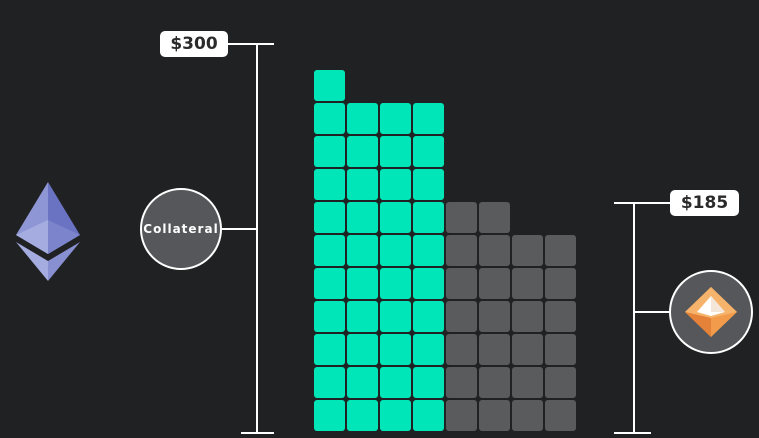 The height and width of the screenshot is (438, 759). What do you see at coordinates (194, 44) in the screenshot?
I see `total-value-label: $300` at bounding box center [194, 44].